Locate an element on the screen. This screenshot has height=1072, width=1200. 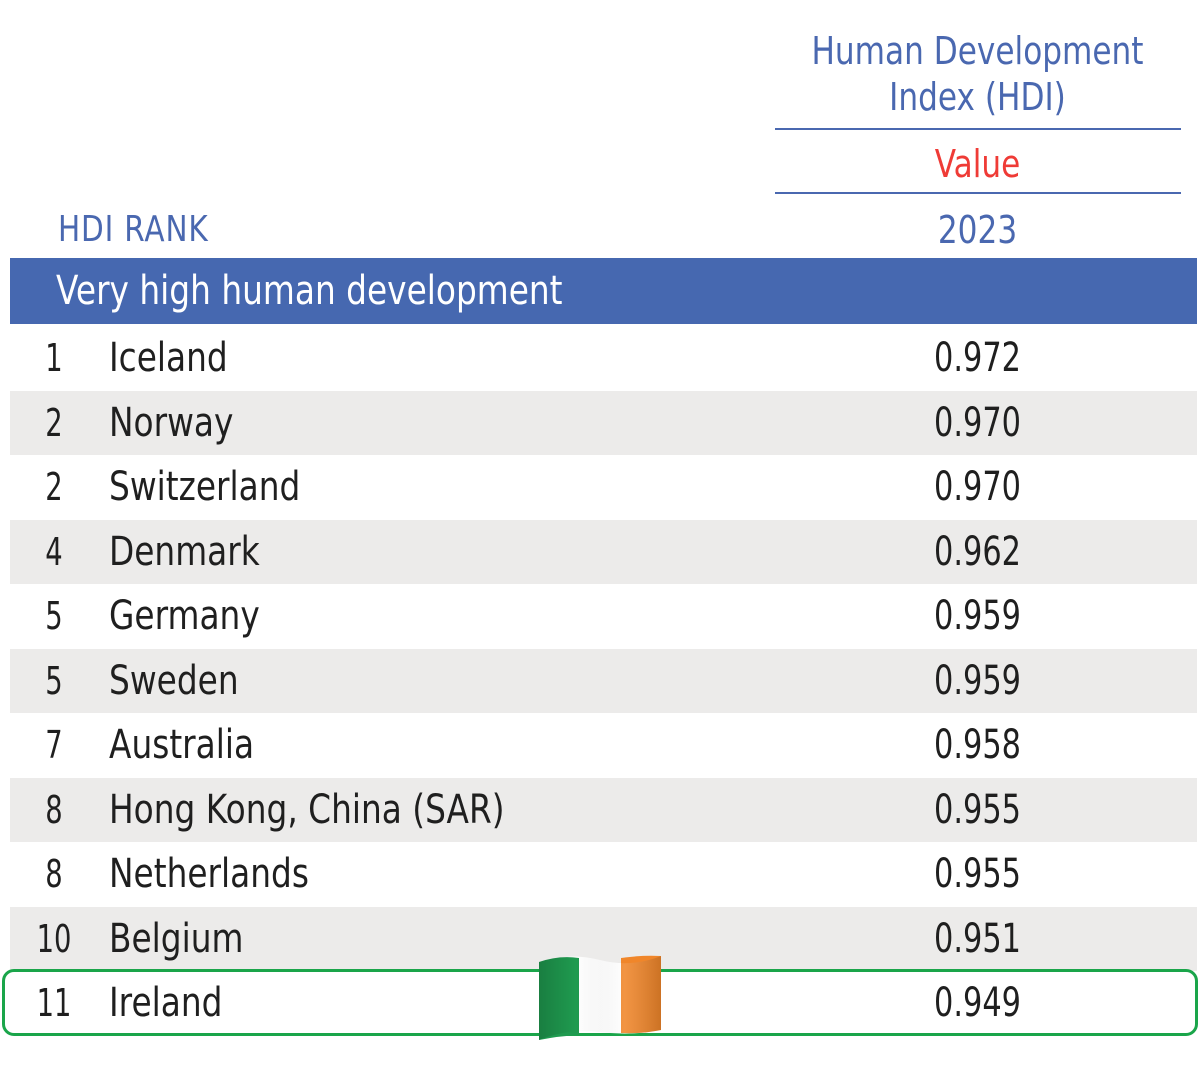
country-cell: Australia is located at coordinates (182, 745).